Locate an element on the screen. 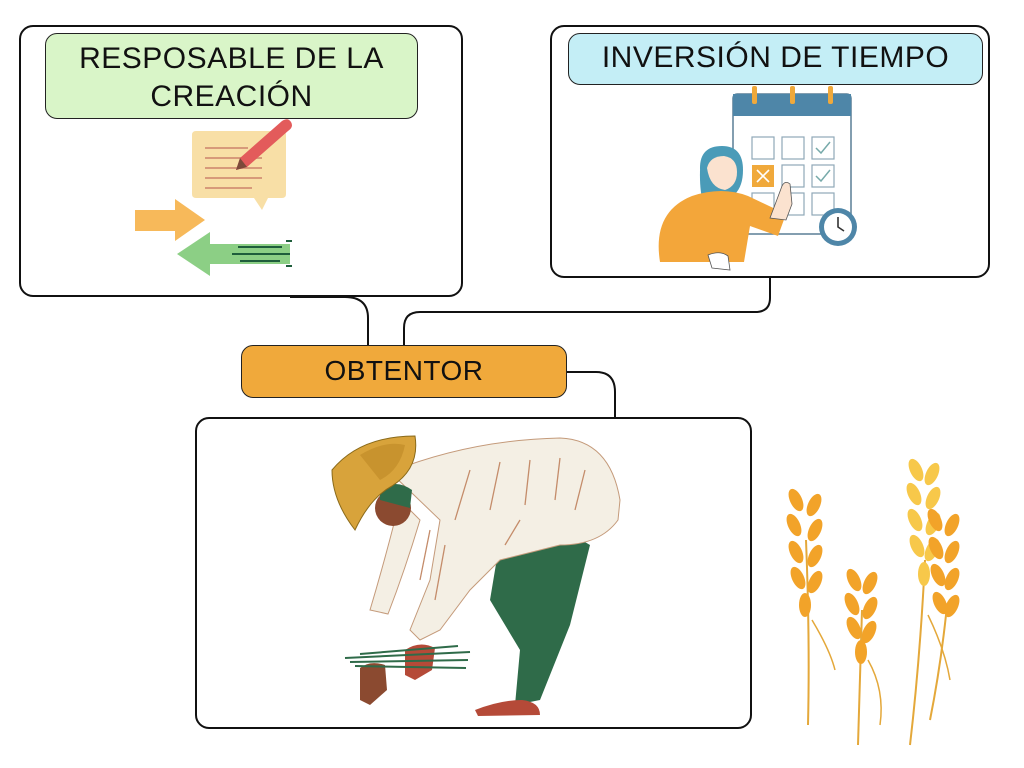 This screenshot has height=768, width=1024. farmer-body is located at coordinates (476, 575).